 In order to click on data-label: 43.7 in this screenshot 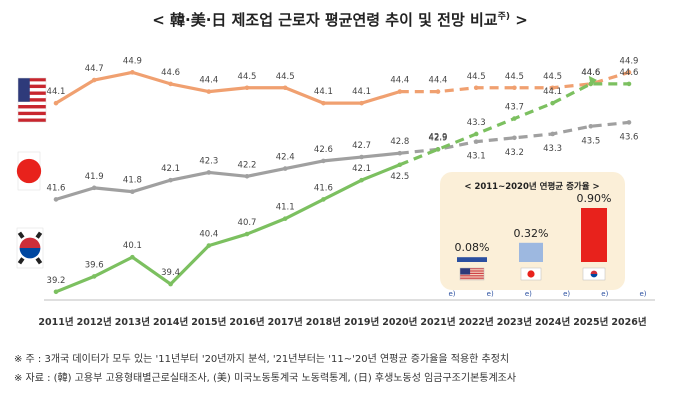, I will do `click(514, 108)`.